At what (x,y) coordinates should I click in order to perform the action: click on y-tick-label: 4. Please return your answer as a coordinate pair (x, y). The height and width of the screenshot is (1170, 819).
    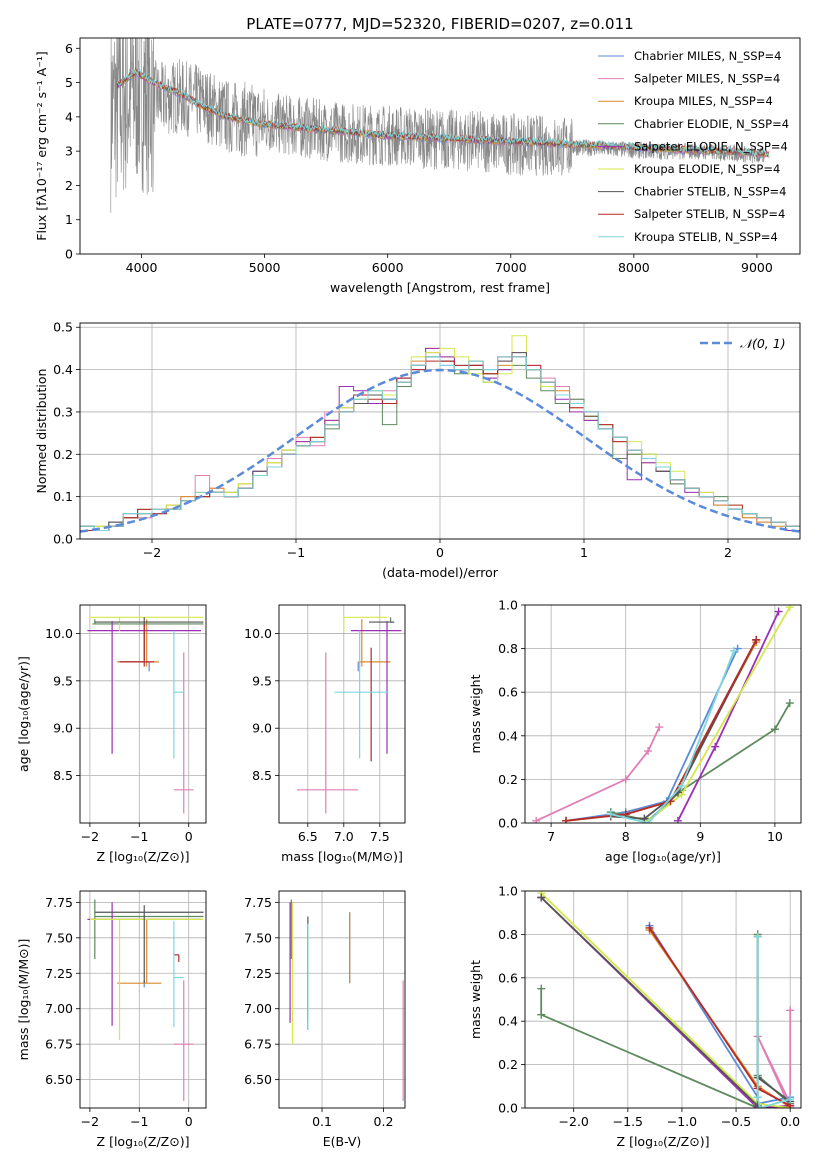
    Looking at the image, I should click on (69, 116).